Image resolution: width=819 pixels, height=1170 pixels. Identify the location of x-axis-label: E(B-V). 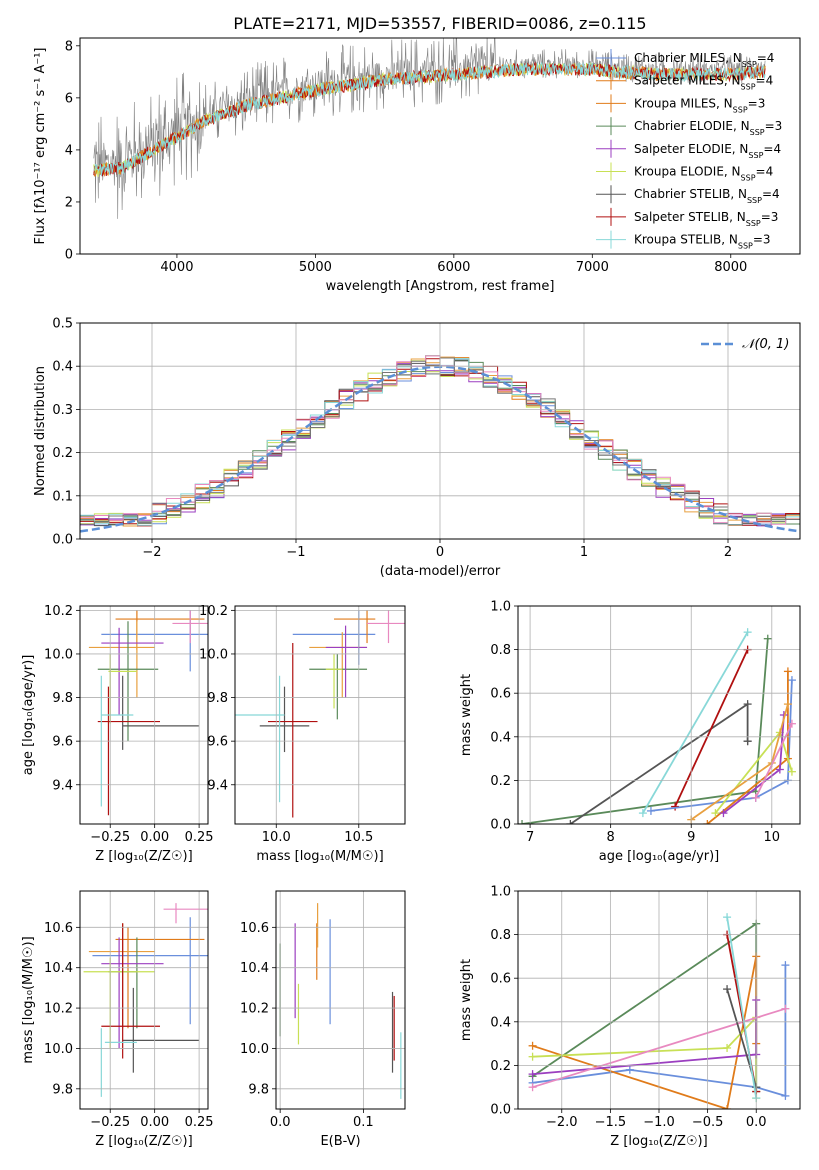
(340, 1141).